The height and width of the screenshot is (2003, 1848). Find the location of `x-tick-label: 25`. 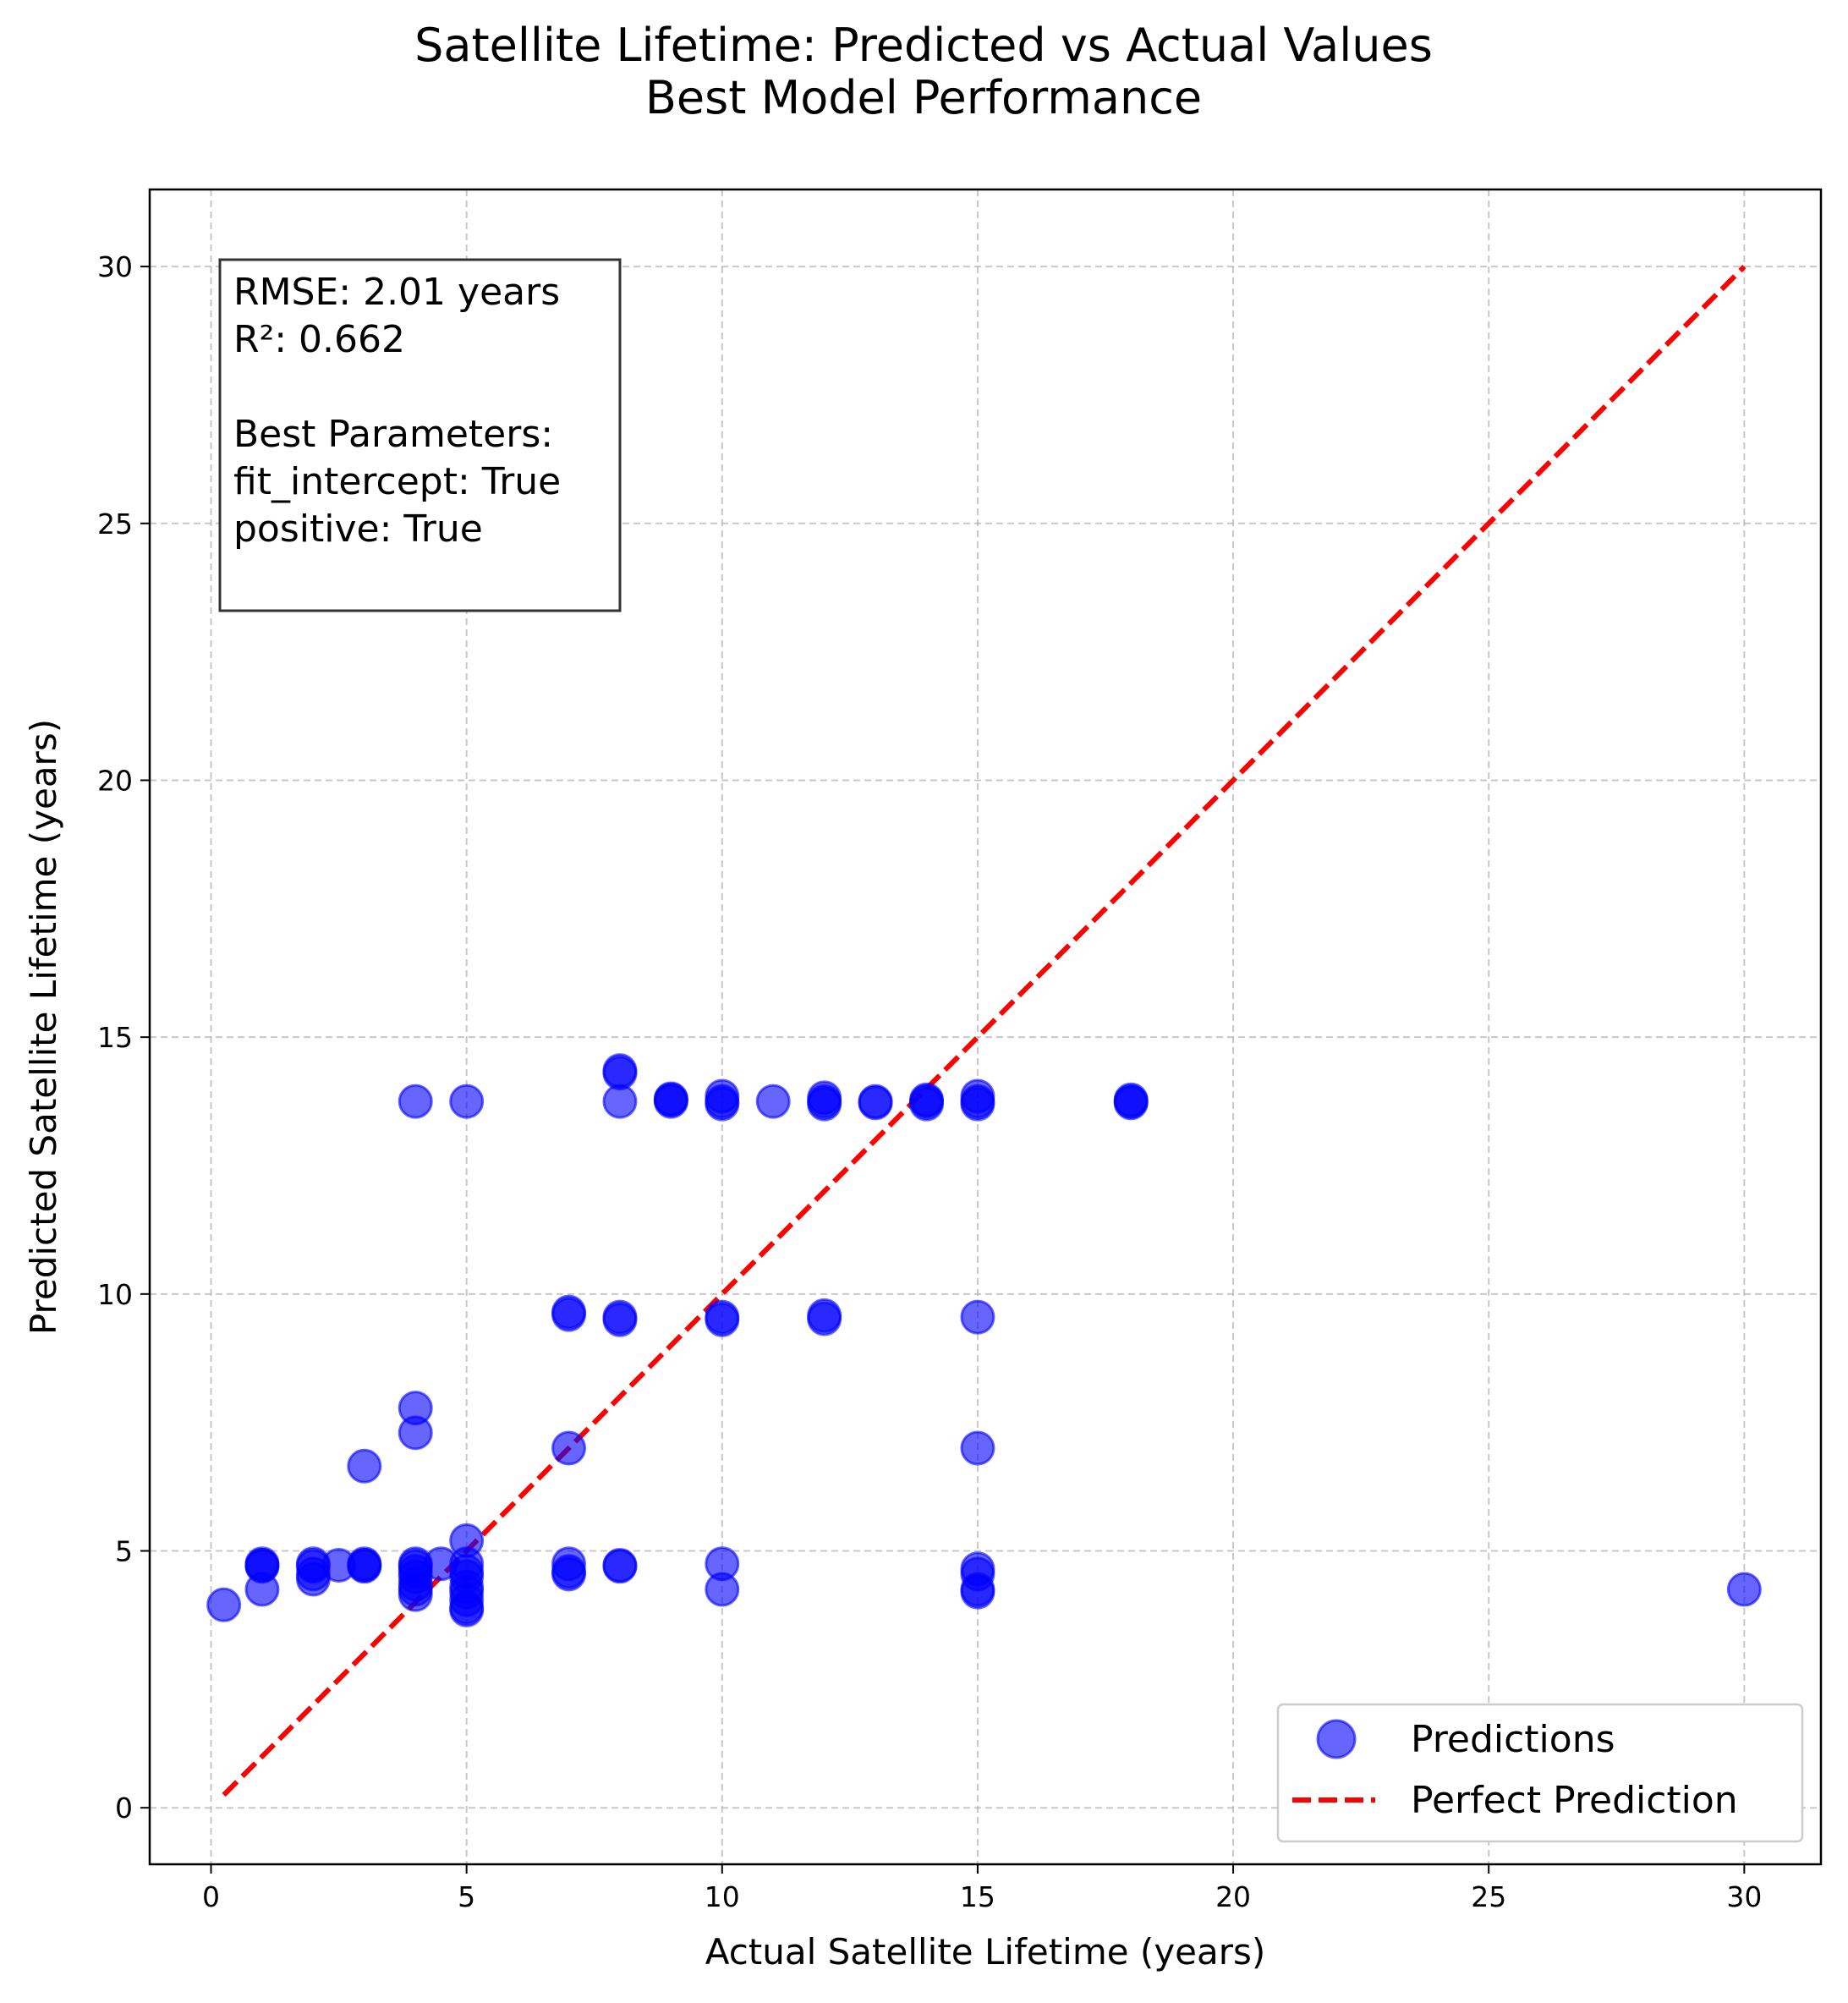

x-tick-label: 25 is located at coordinates (1488, 1897).